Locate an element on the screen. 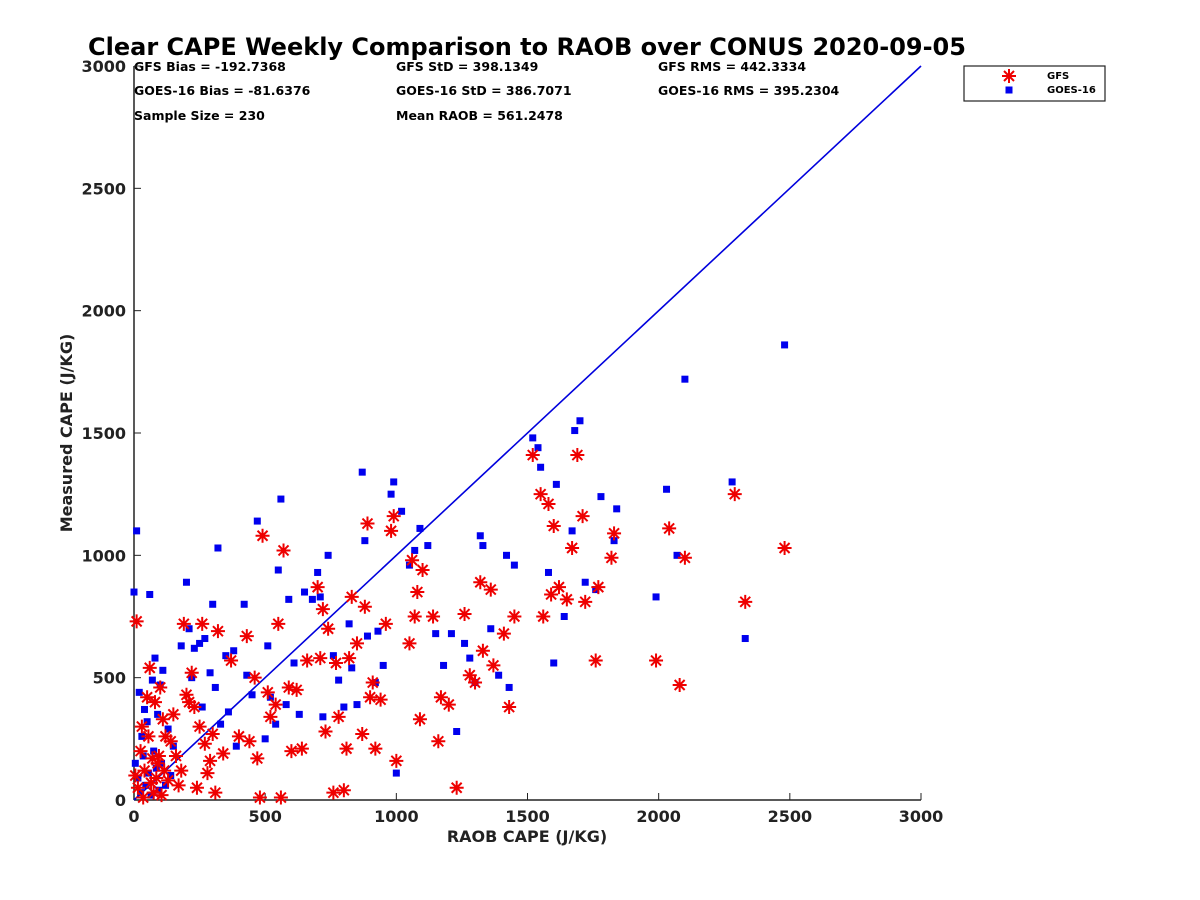 The image size is (1200, 900). y-axis-ticks: 0 500 1000 1500 2000 2500 3000 is located at coordinates (111, 433).